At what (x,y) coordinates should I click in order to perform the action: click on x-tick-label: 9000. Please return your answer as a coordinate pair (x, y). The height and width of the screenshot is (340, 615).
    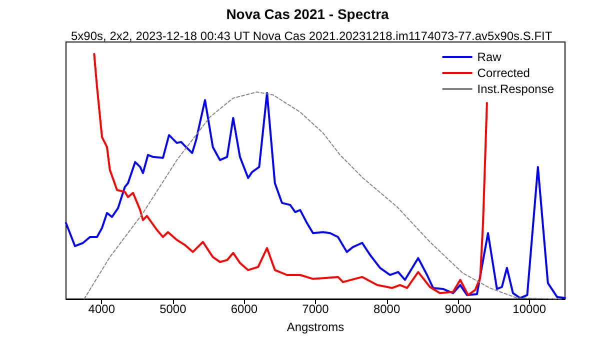
    Looking at the image, I should click on (458, 309).